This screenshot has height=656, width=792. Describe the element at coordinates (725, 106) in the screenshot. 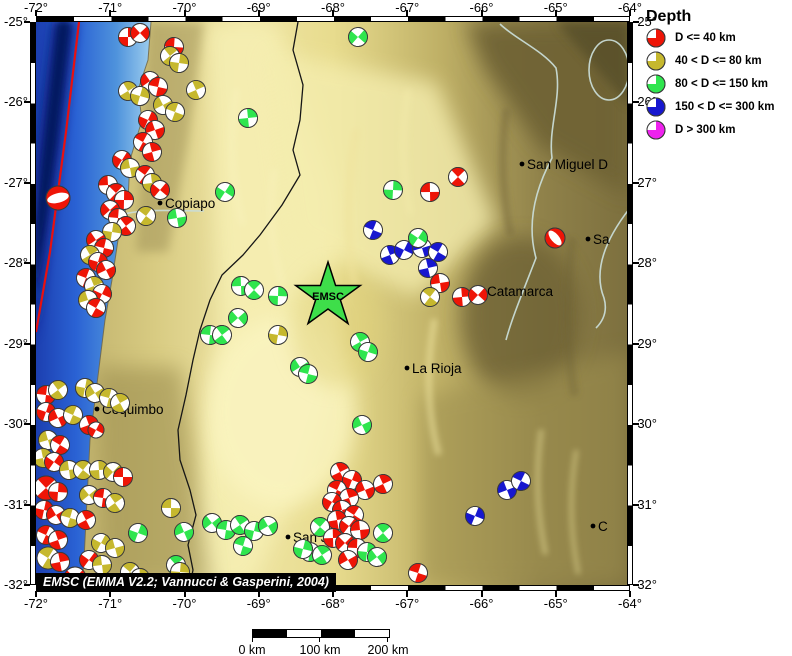

I see `legend-item-label: 150 < D <= 300 km` at that location.